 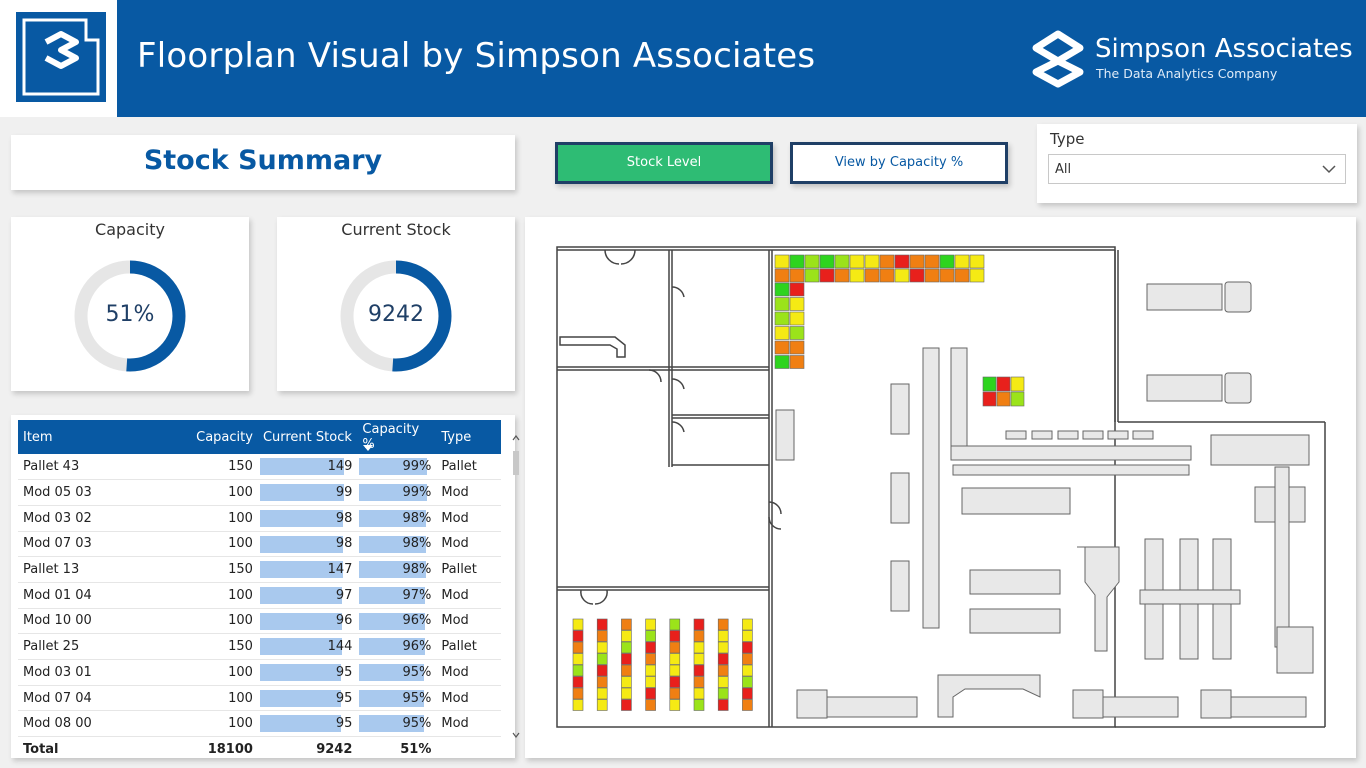 I want to click on table-row: Mod 03 01 100 95 95% Mod, so click(x=259, y=672).